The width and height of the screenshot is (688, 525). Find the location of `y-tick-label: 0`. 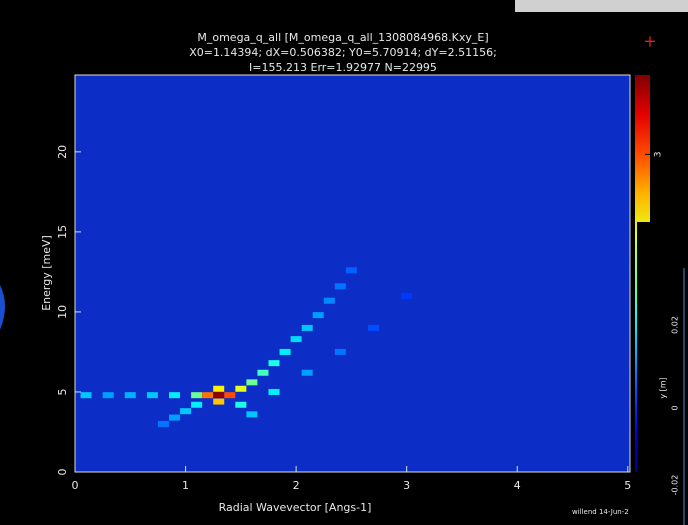

y-tick-label: 0 is located at coordinates (62, 472).